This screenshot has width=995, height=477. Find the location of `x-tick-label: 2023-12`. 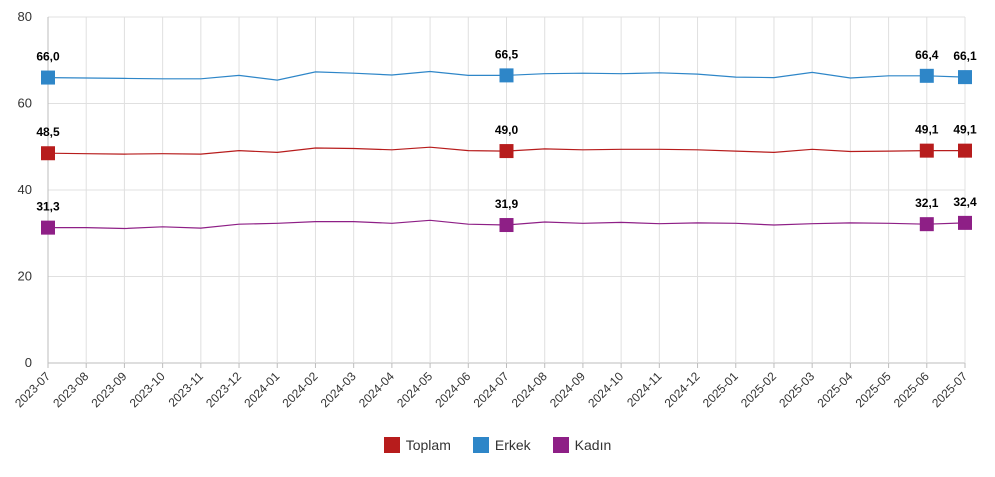

x-tick-label: 2023-12 is located at coordinates (223, 389).